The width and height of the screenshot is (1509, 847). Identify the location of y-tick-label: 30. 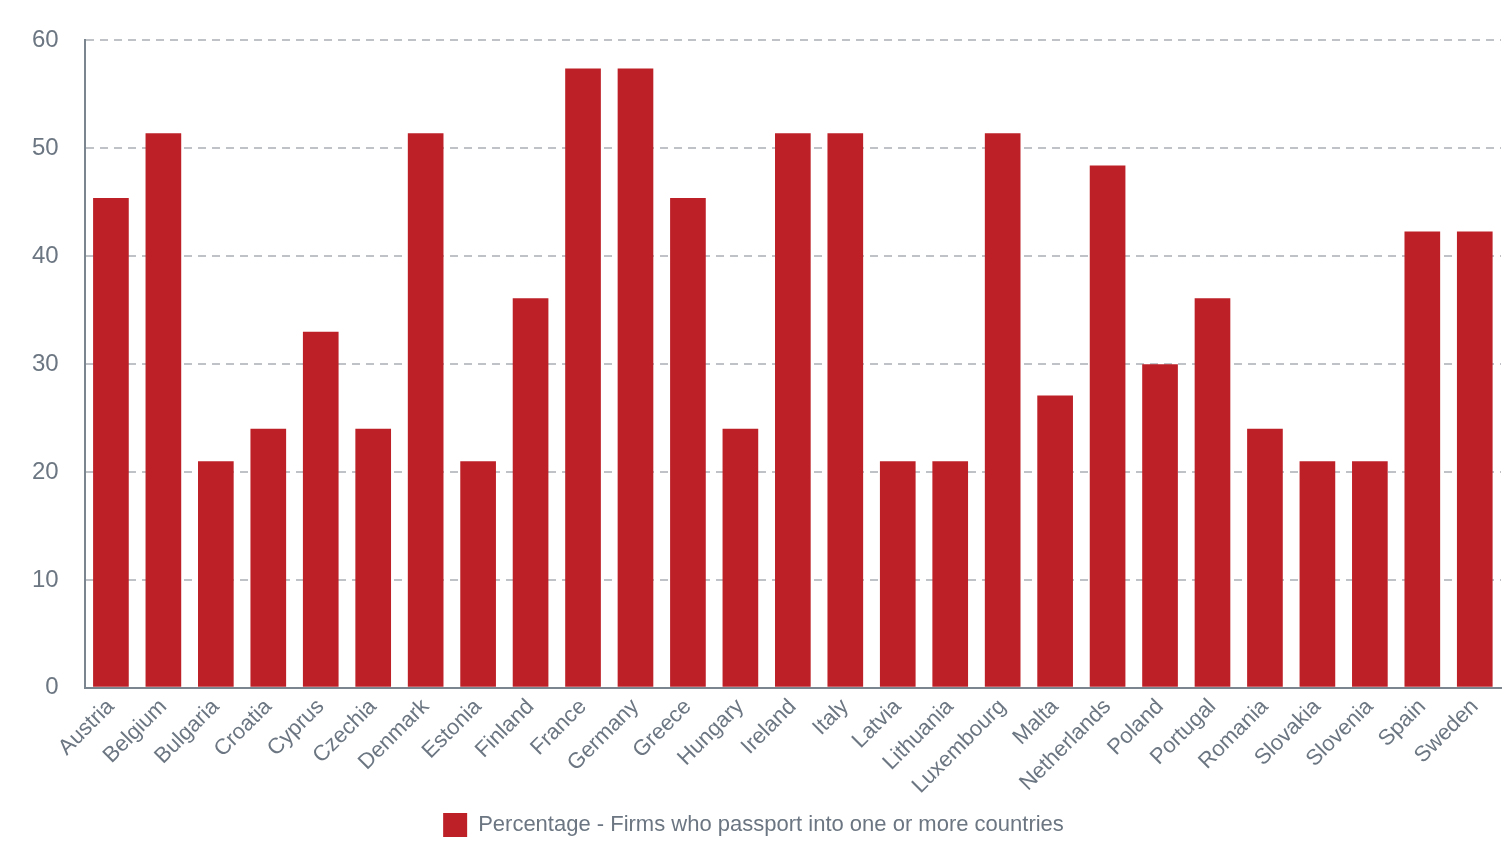
(45, 362).